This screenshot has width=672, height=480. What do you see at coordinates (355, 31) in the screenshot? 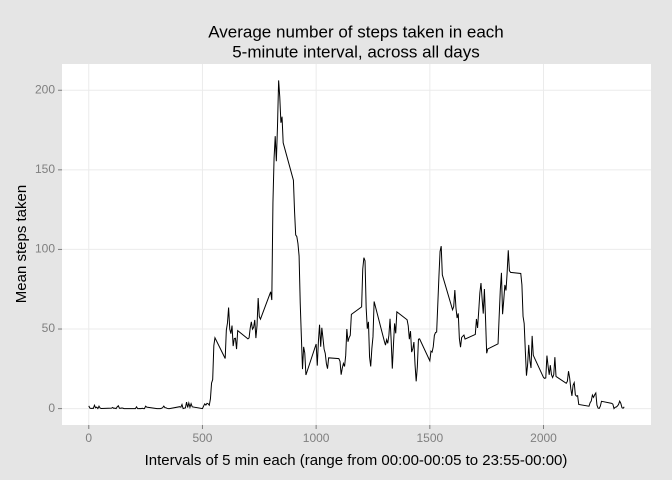
I see `chart-title: Average number of steps taken in each` at bounding box center [355, 31].